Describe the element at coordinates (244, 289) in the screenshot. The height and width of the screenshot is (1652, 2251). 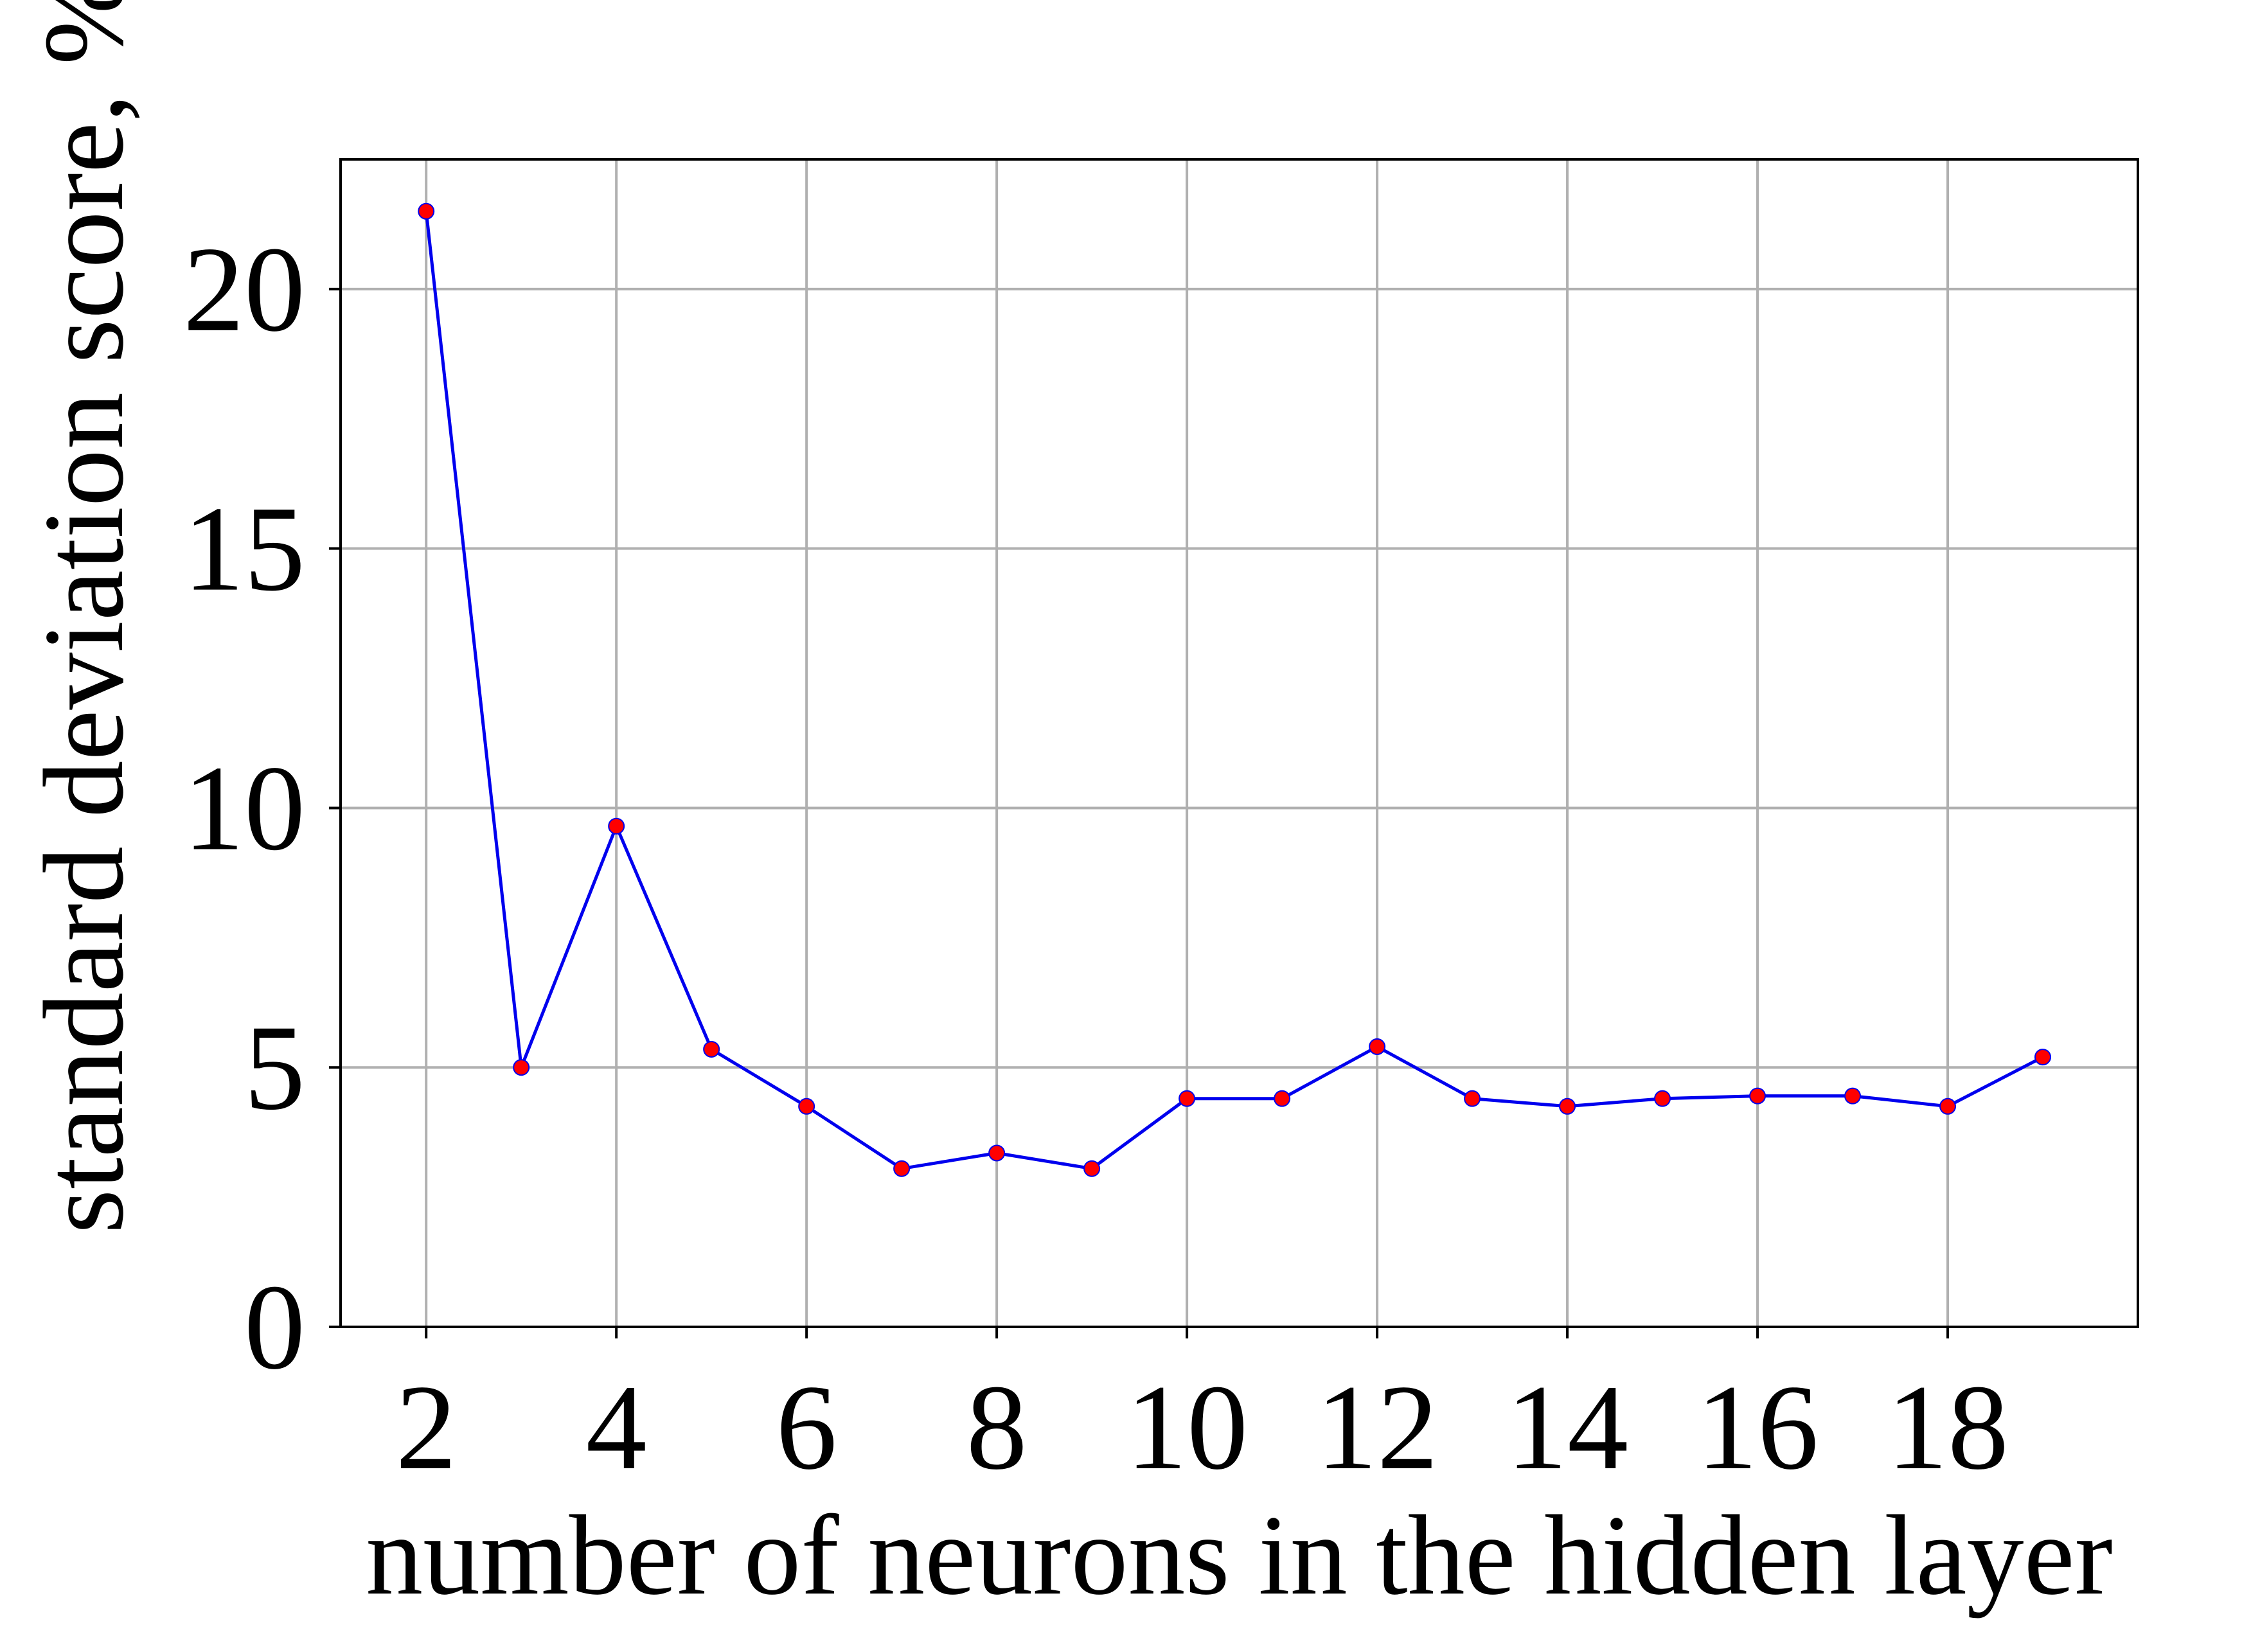
I see `y-tick-label: 20` at that location.